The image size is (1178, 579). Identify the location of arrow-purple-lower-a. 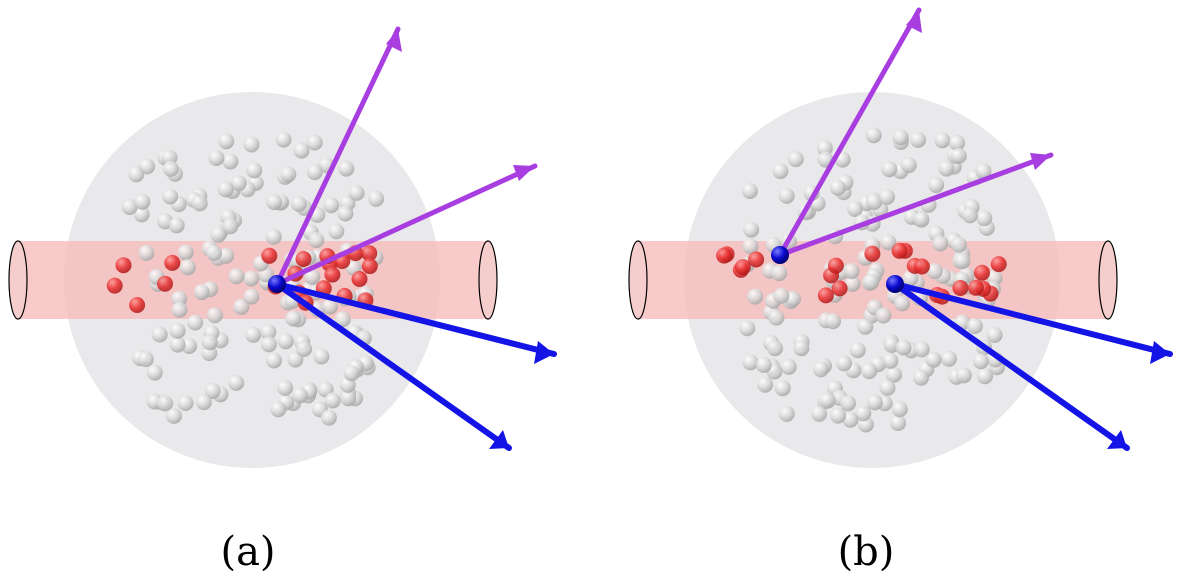
(406, 225).